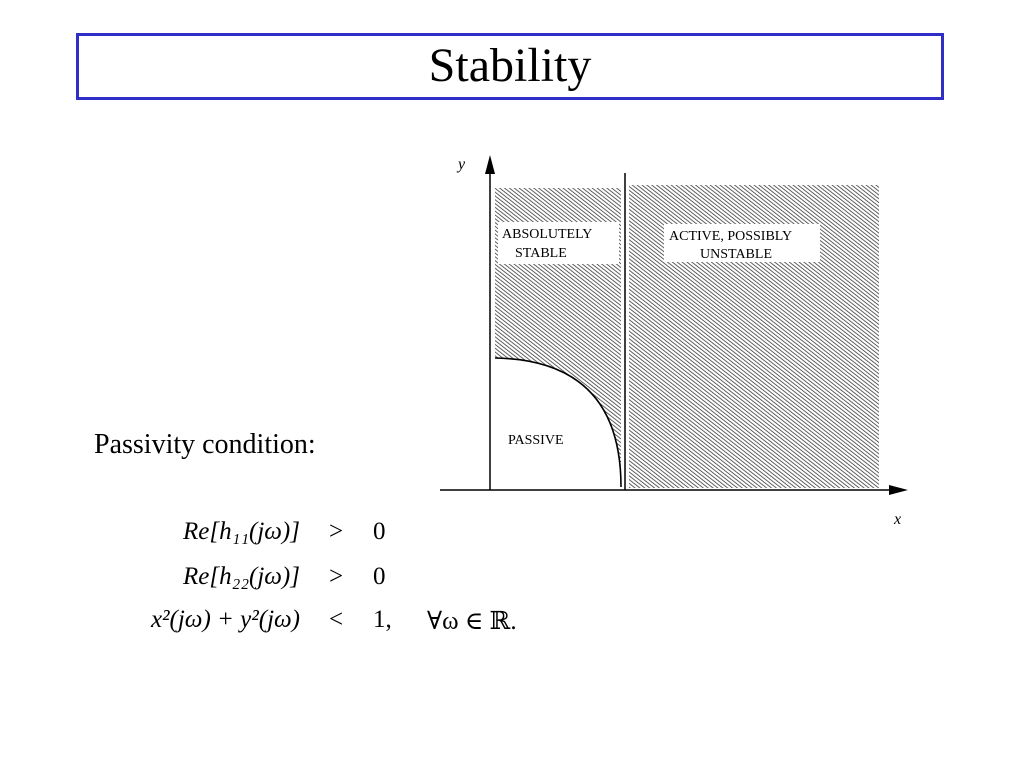 The image size is (1024, 768). I want to click on equation-row: Re[h₂₂(jω)] > 0, so click(512, 580).